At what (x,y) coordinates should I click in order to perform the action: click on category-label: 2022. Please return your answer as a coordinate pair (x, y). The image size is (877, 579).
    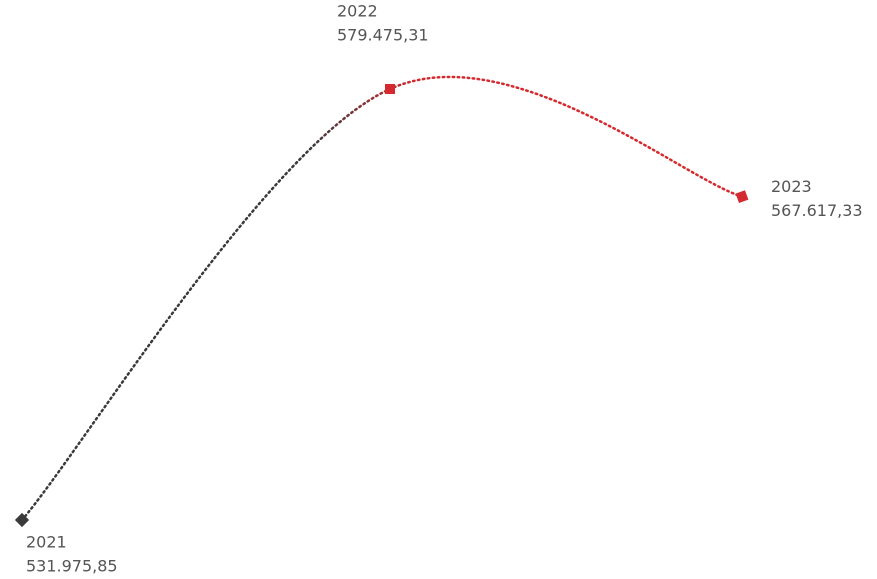
    Looking at the image, I should click on (357, 11).